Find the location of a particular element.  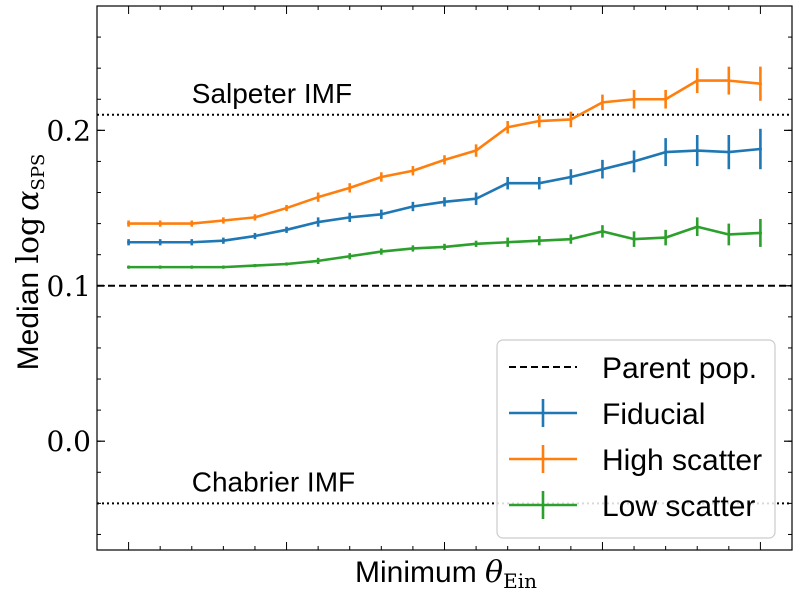

legend-entry-1: Fiducial is located at coordinates (607, 414).